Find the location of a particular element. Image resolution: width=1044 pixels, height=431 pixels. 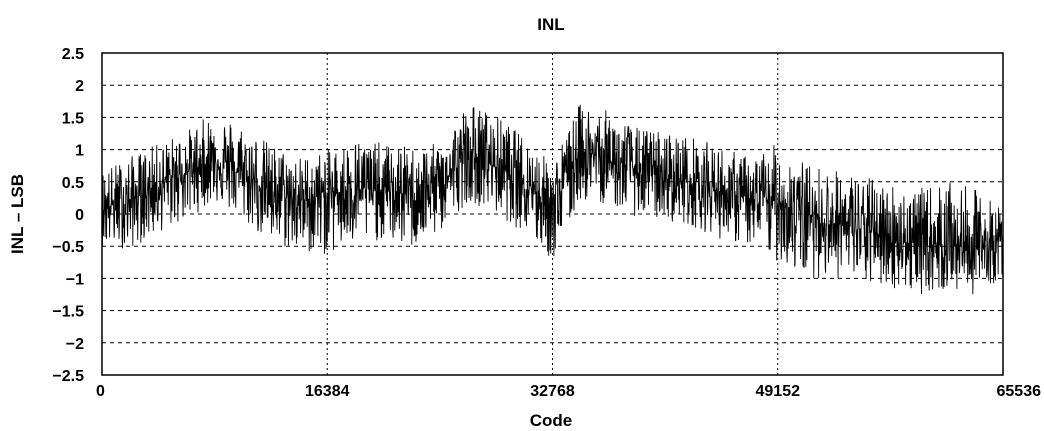

y-tick-label: −1.5 is located at coordinates (68, 312).